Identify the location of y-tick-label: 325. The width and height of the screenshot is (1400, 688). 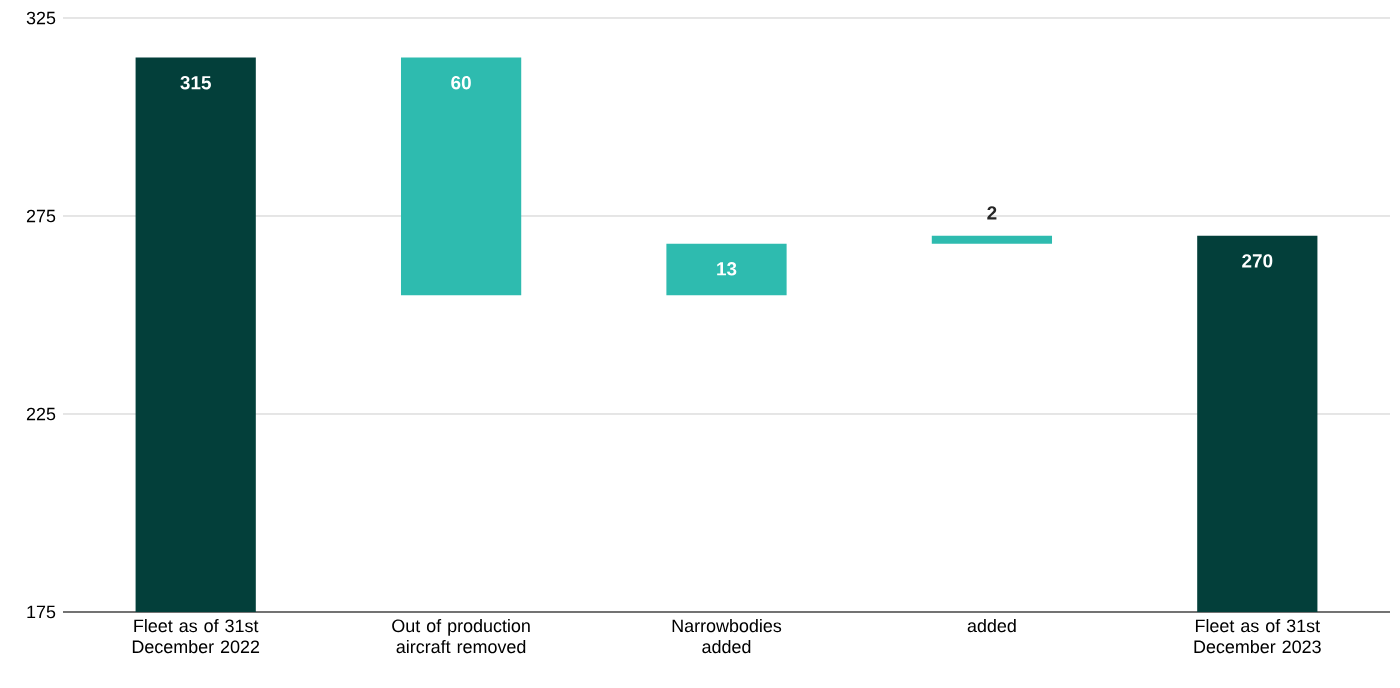
(41, 18).